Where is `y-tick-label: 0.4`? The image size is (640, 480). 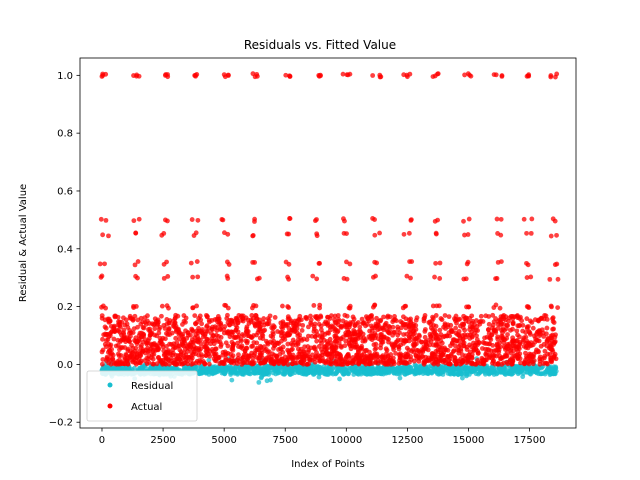
y-tick-label: 0.4 is located at coordinates (65, 249).